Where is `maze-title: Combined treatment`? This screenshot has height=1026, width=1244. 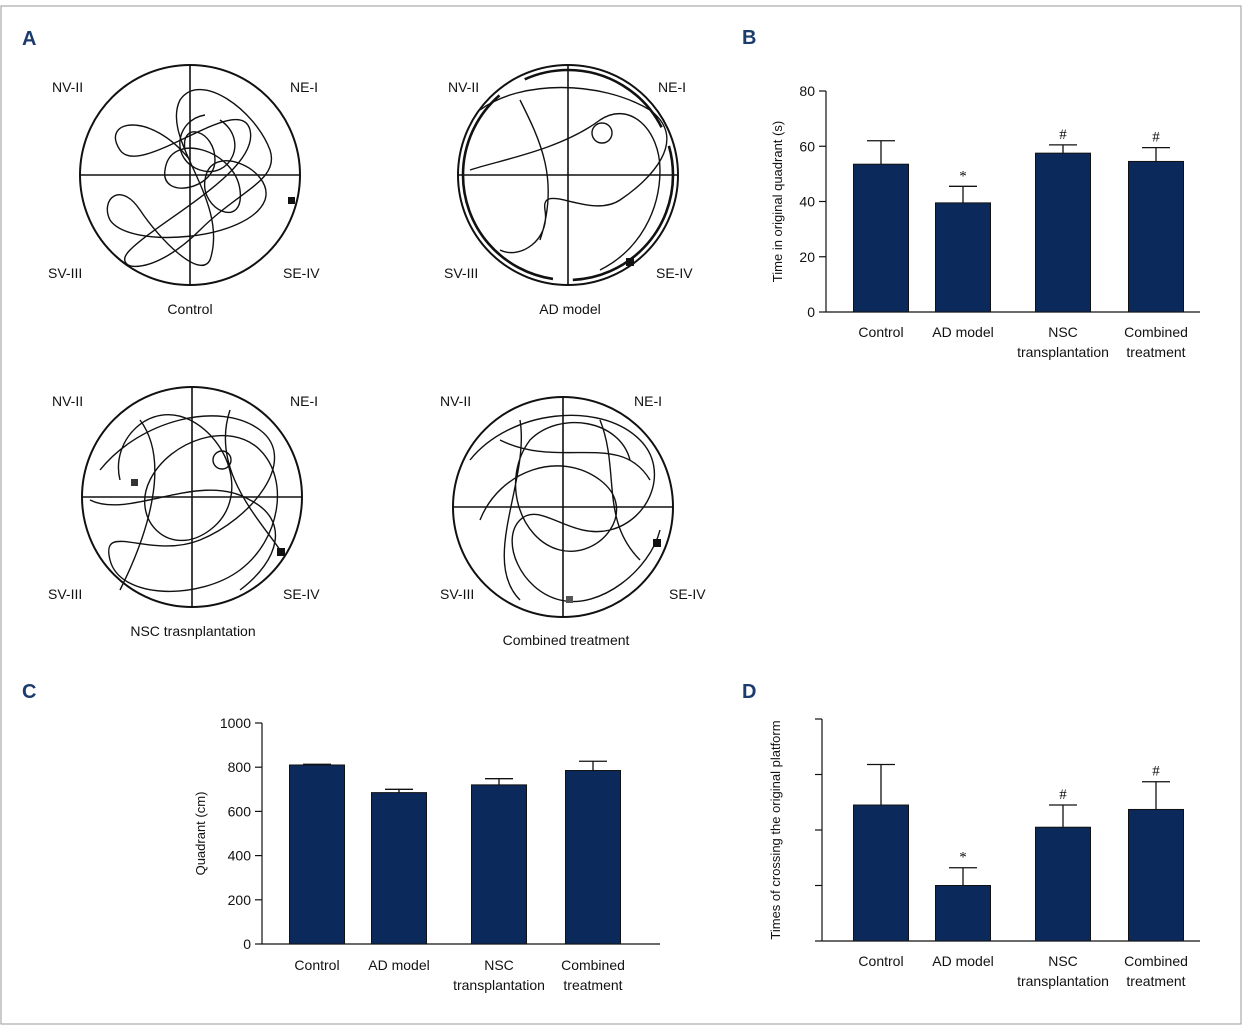 maze-title: Combined treatment is located at coordinates (566, 640).